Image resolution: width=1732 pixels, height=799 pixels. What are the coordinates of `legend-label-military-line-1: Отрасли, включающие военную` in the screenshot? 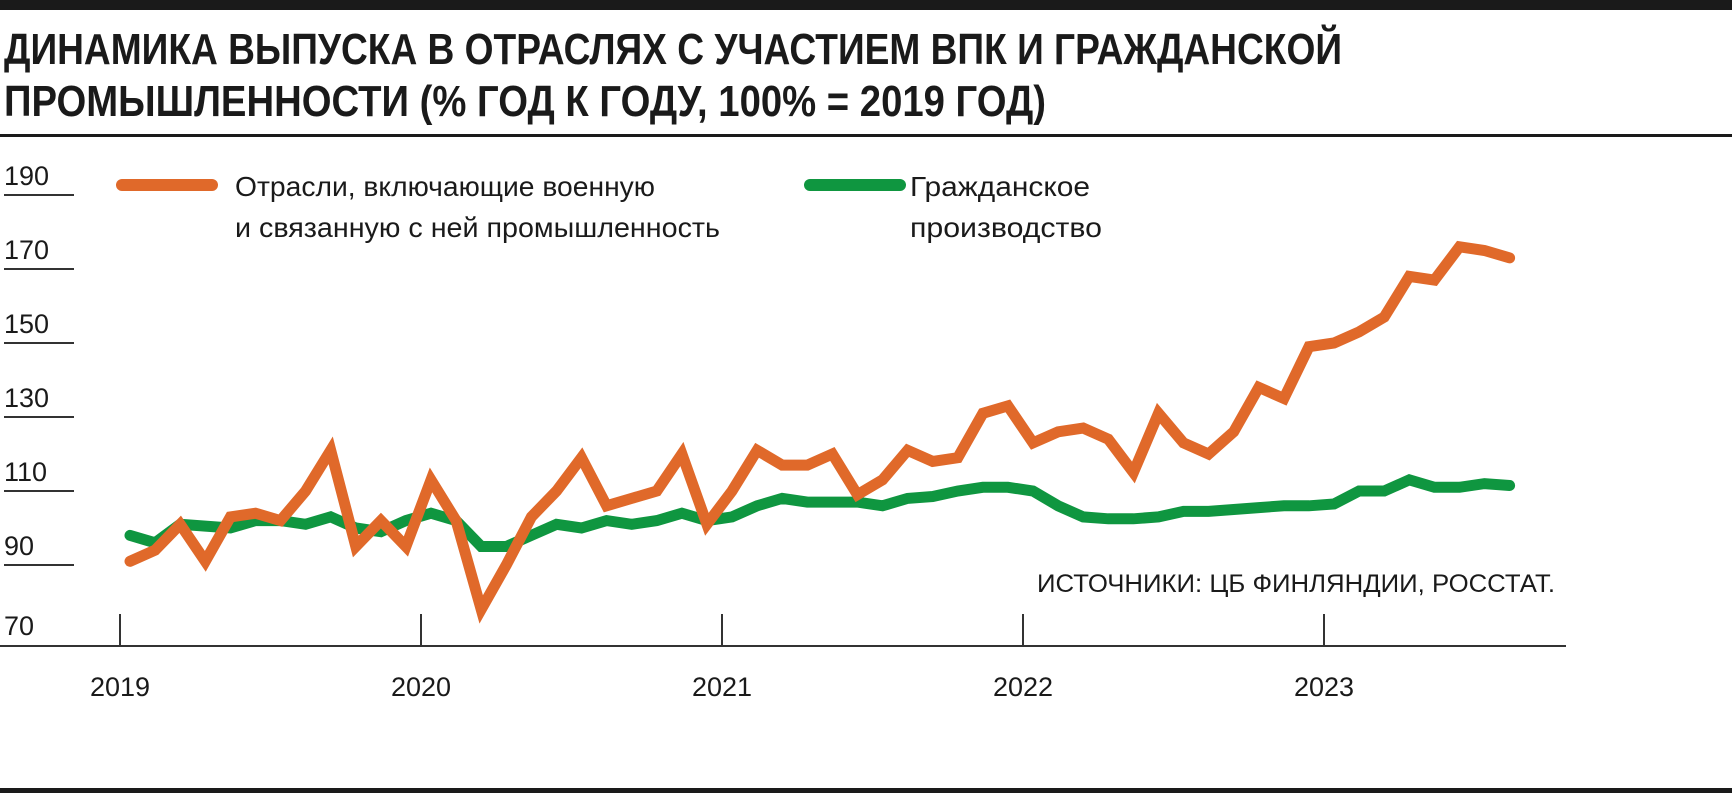 It's located at (445, 186).